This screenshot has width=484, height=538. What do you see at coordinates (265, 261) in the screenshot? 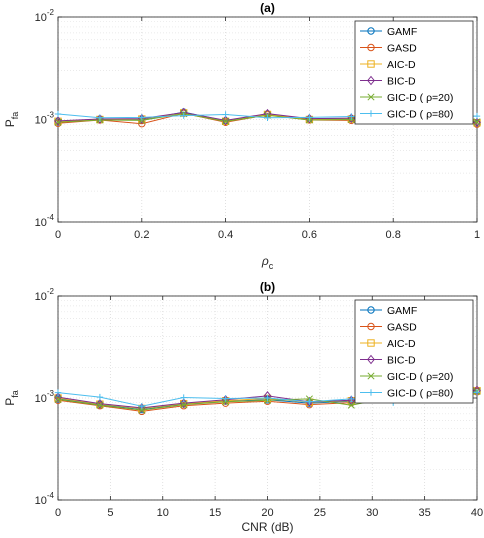
I see `x-axis-label-main: ρ` at bounding box center [265, 261].